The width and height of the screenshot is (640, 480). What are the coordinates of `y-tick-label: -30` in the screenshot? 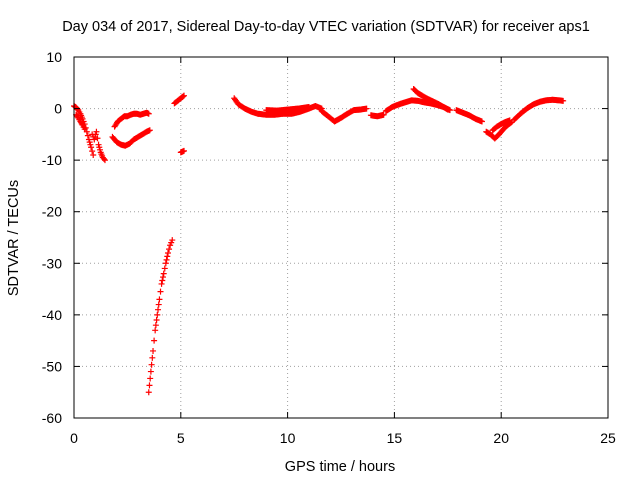 It's located at (52, 263).